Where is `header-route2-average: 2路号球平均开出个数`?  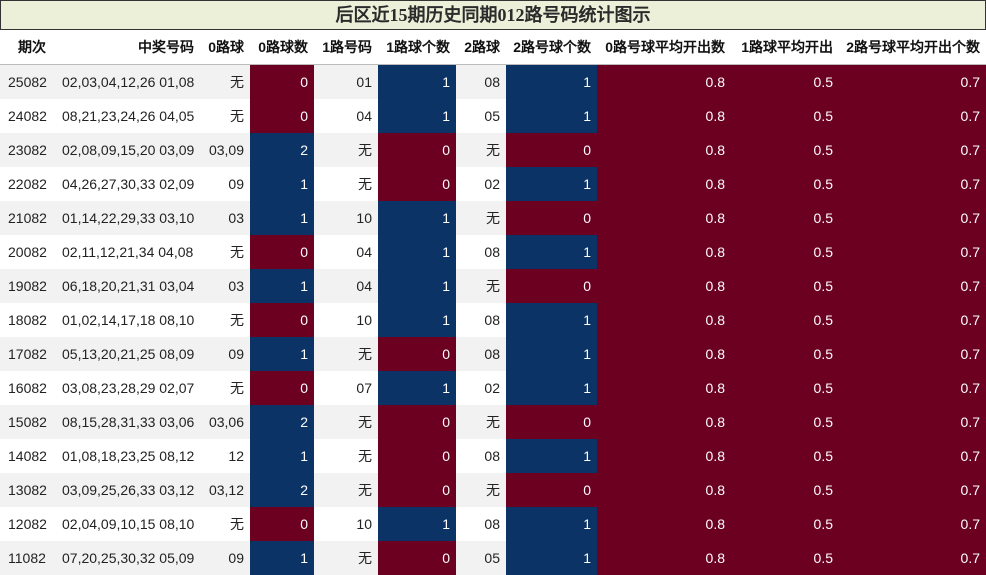
header-route2-average: 2路号球平均开出个数 is located at coordinates (912, 47).